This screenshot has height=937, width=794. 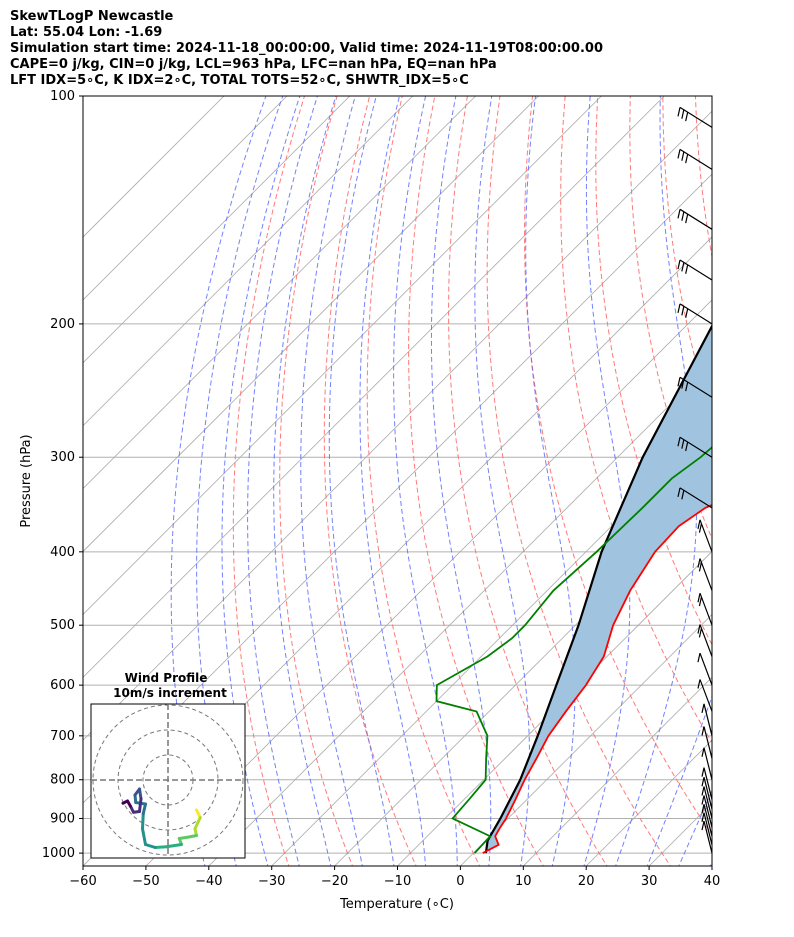 What do you see at coordinates (62, 324) in the screenshot?
I see `y-tick-label: 200` at bounding box center [62, 324].